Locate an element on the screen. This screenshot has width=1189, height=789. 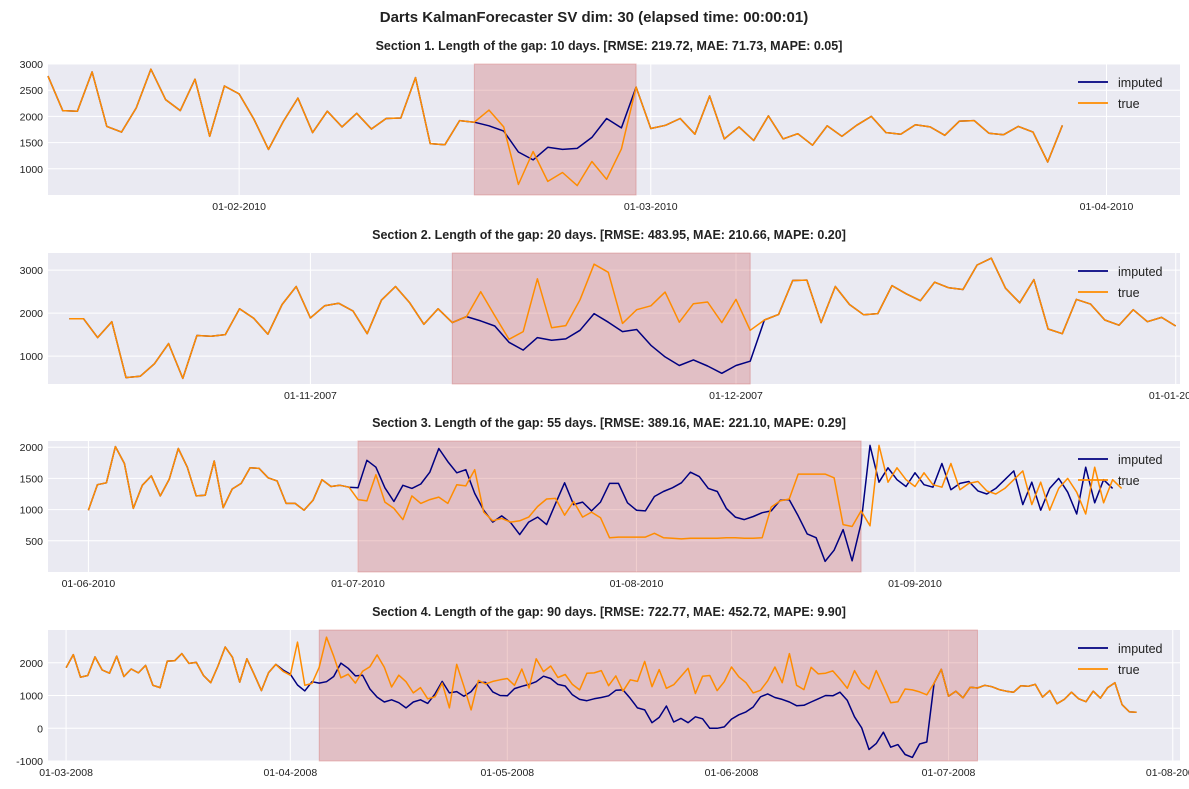
y-tick-label: 500 is located at coordinates (34, 542).